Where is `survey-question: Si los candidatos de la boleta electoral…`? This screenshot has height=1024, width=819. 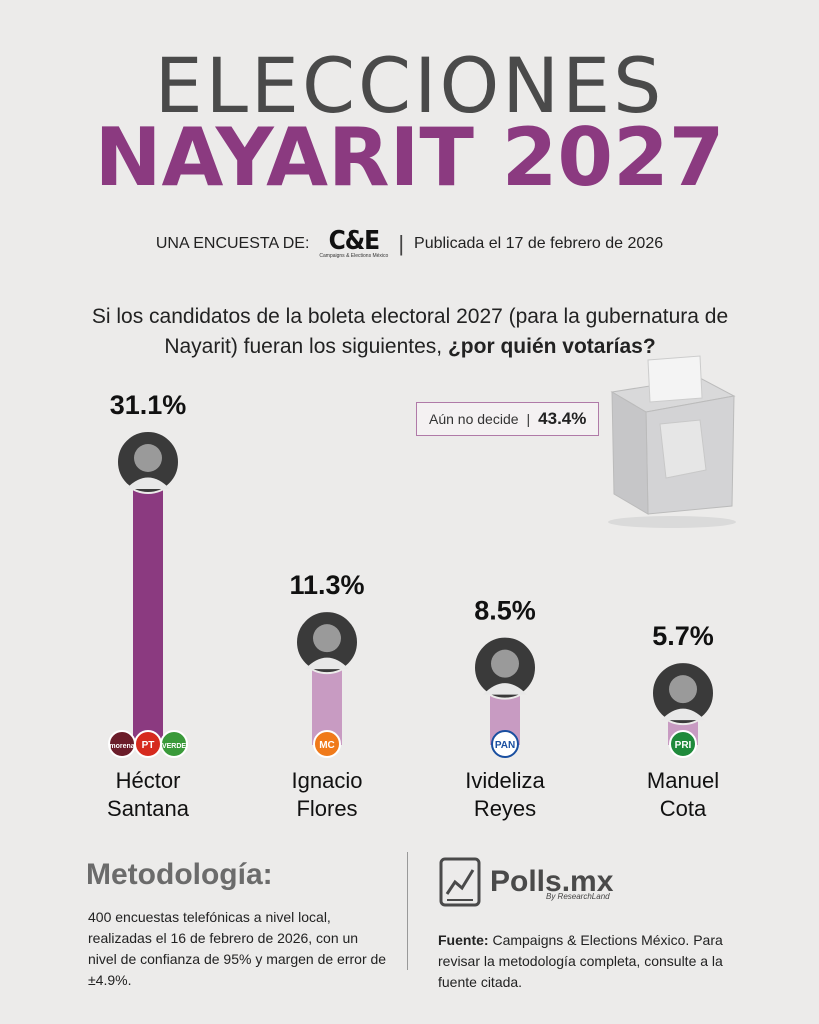 survey-question: Si los candidatos de la boleta electoral… is located at coordinates (410, 332).